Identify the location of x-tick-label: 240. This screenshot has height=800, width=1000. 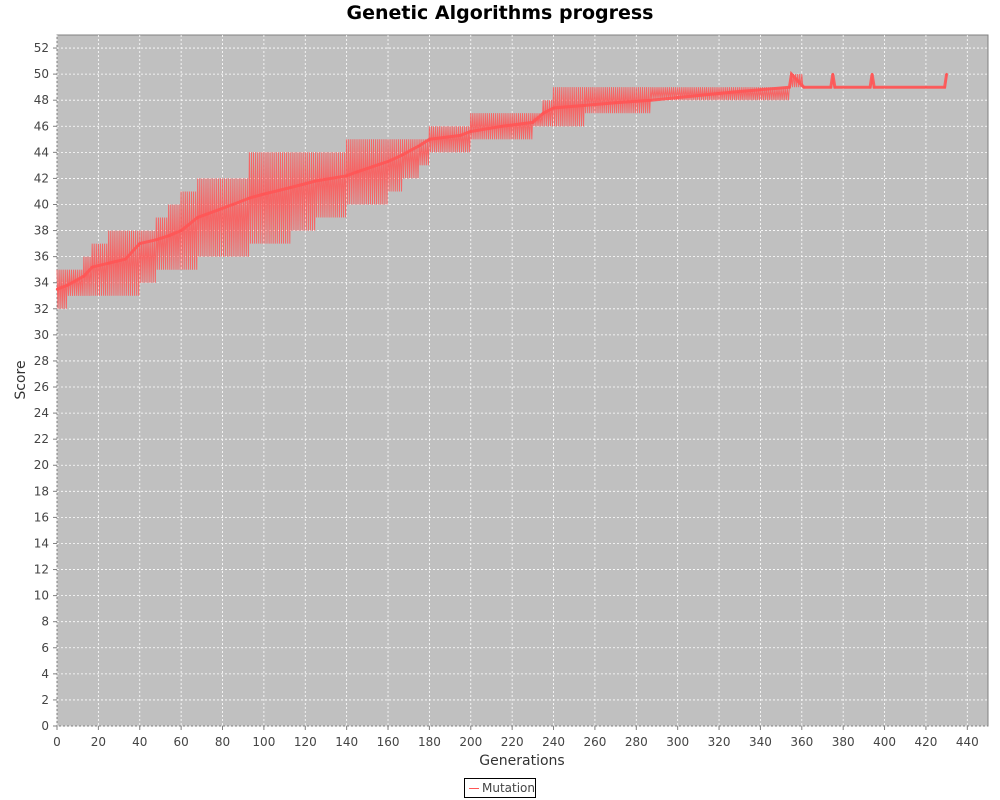
(553, 742).